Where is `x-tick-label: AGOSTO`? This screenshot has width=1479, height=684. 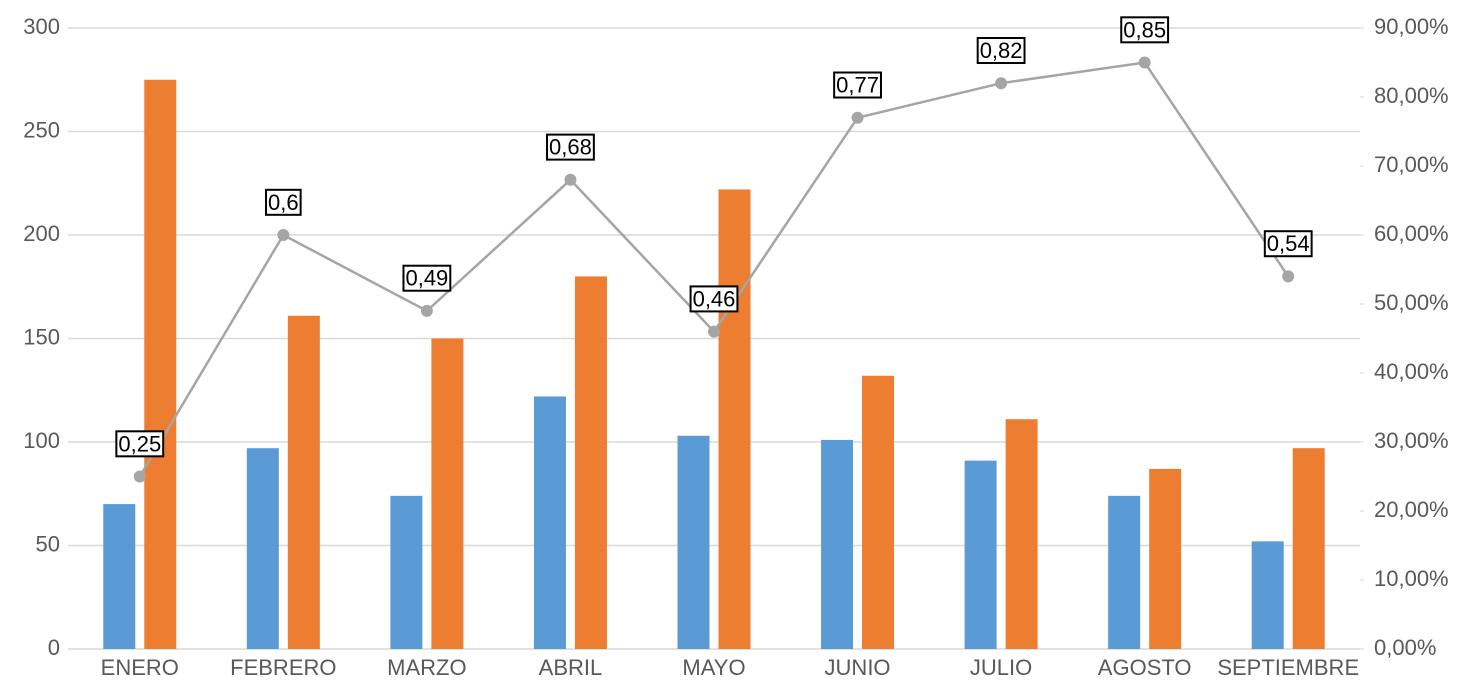
x-tick-label: AGOSTO is located at coordinates (1145, 667).